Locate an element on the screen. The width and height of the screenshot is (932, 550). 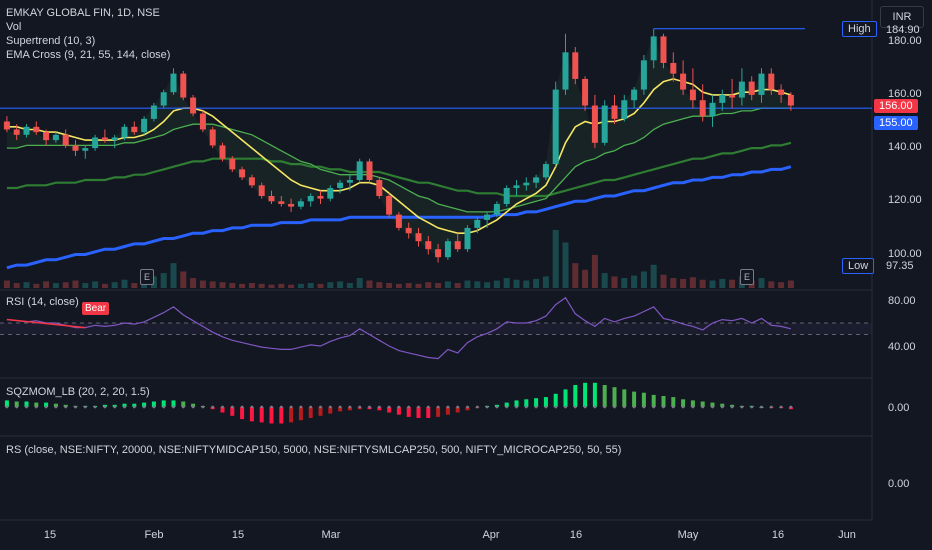
time-tick-label: 15 is located at coordinates (238, 535).